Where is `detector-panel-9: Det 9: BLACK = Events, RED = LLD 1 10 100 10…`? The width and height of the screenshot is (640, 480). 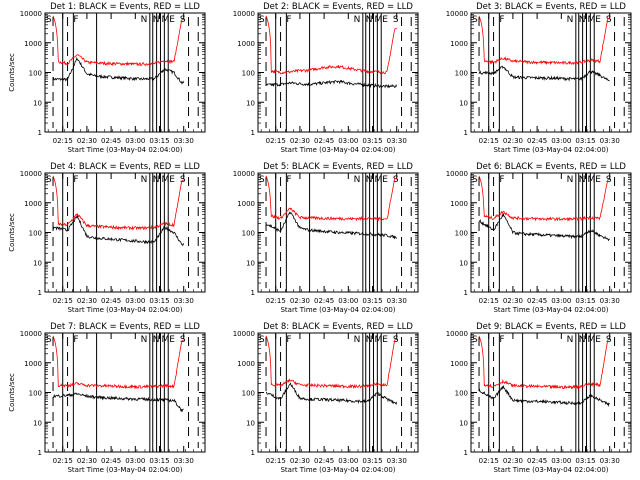 detector-panel-9: Det 9: BLACK = Events, RED = LLD 1 10 100 10… is located at coordinates (539, 398).